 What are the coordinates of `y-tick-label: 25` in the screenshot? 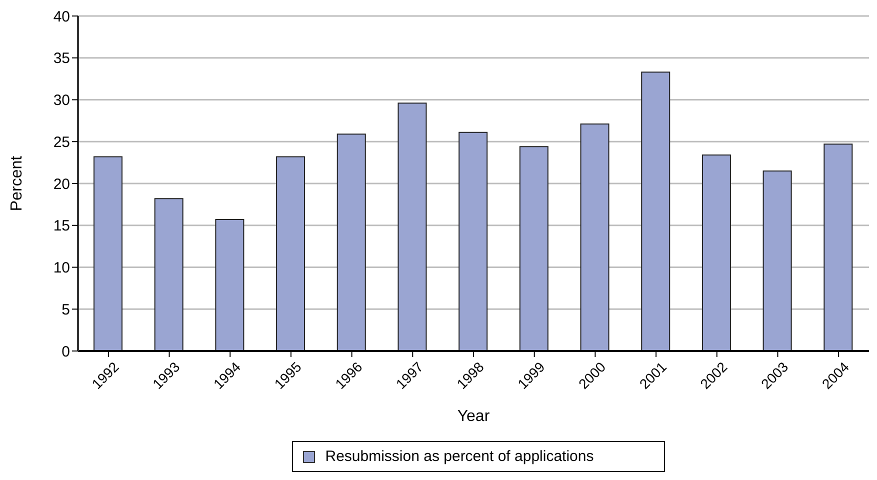 It's located at (61, 142).